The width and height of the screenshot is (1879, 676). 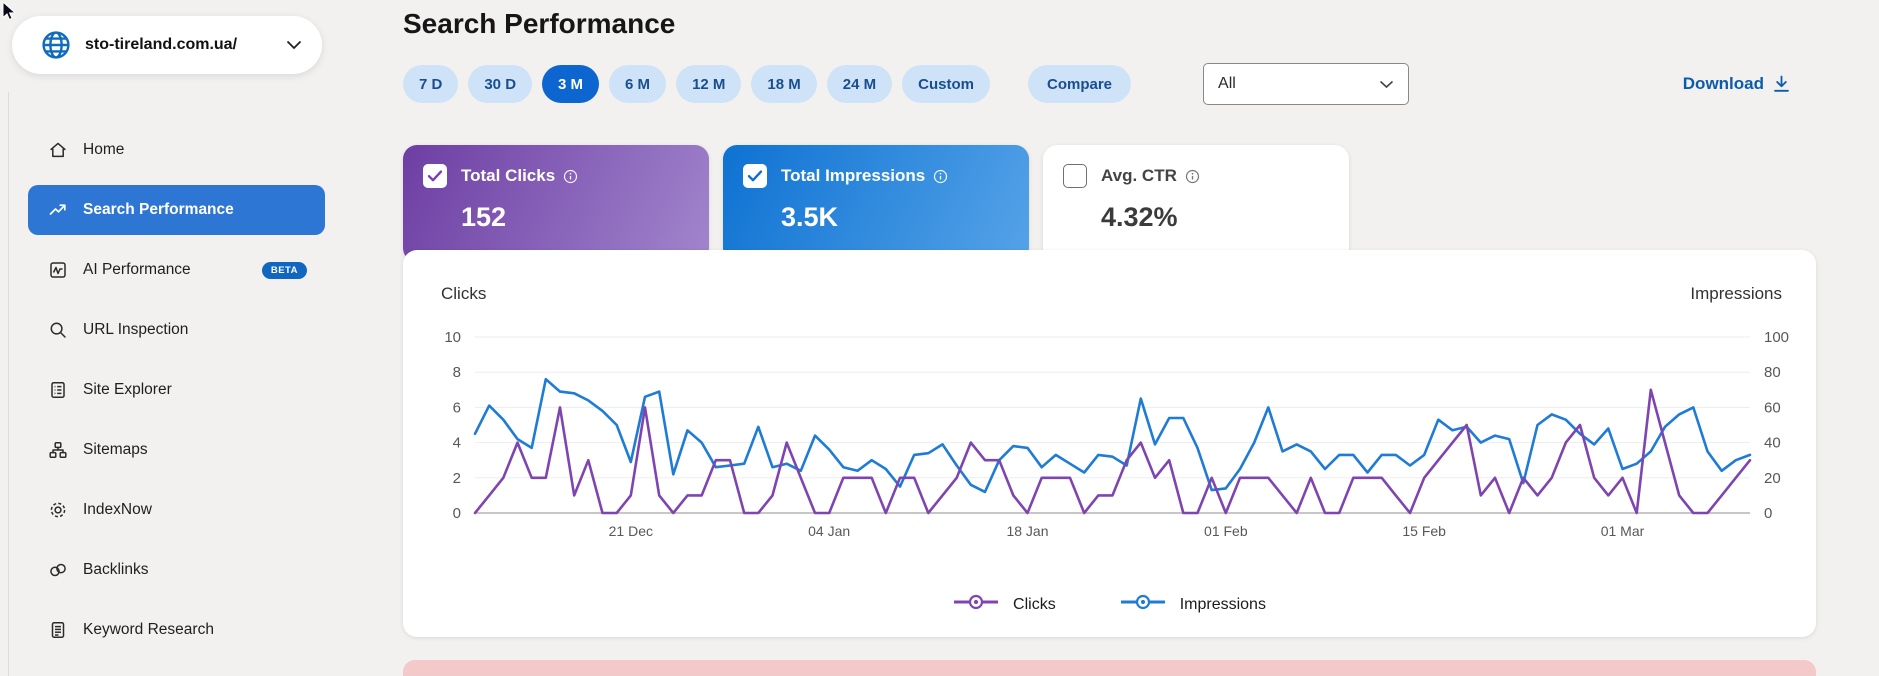 I want to click on sidebar-nav: Home Search Performance AI Performance B, so click(x=176, y=390).